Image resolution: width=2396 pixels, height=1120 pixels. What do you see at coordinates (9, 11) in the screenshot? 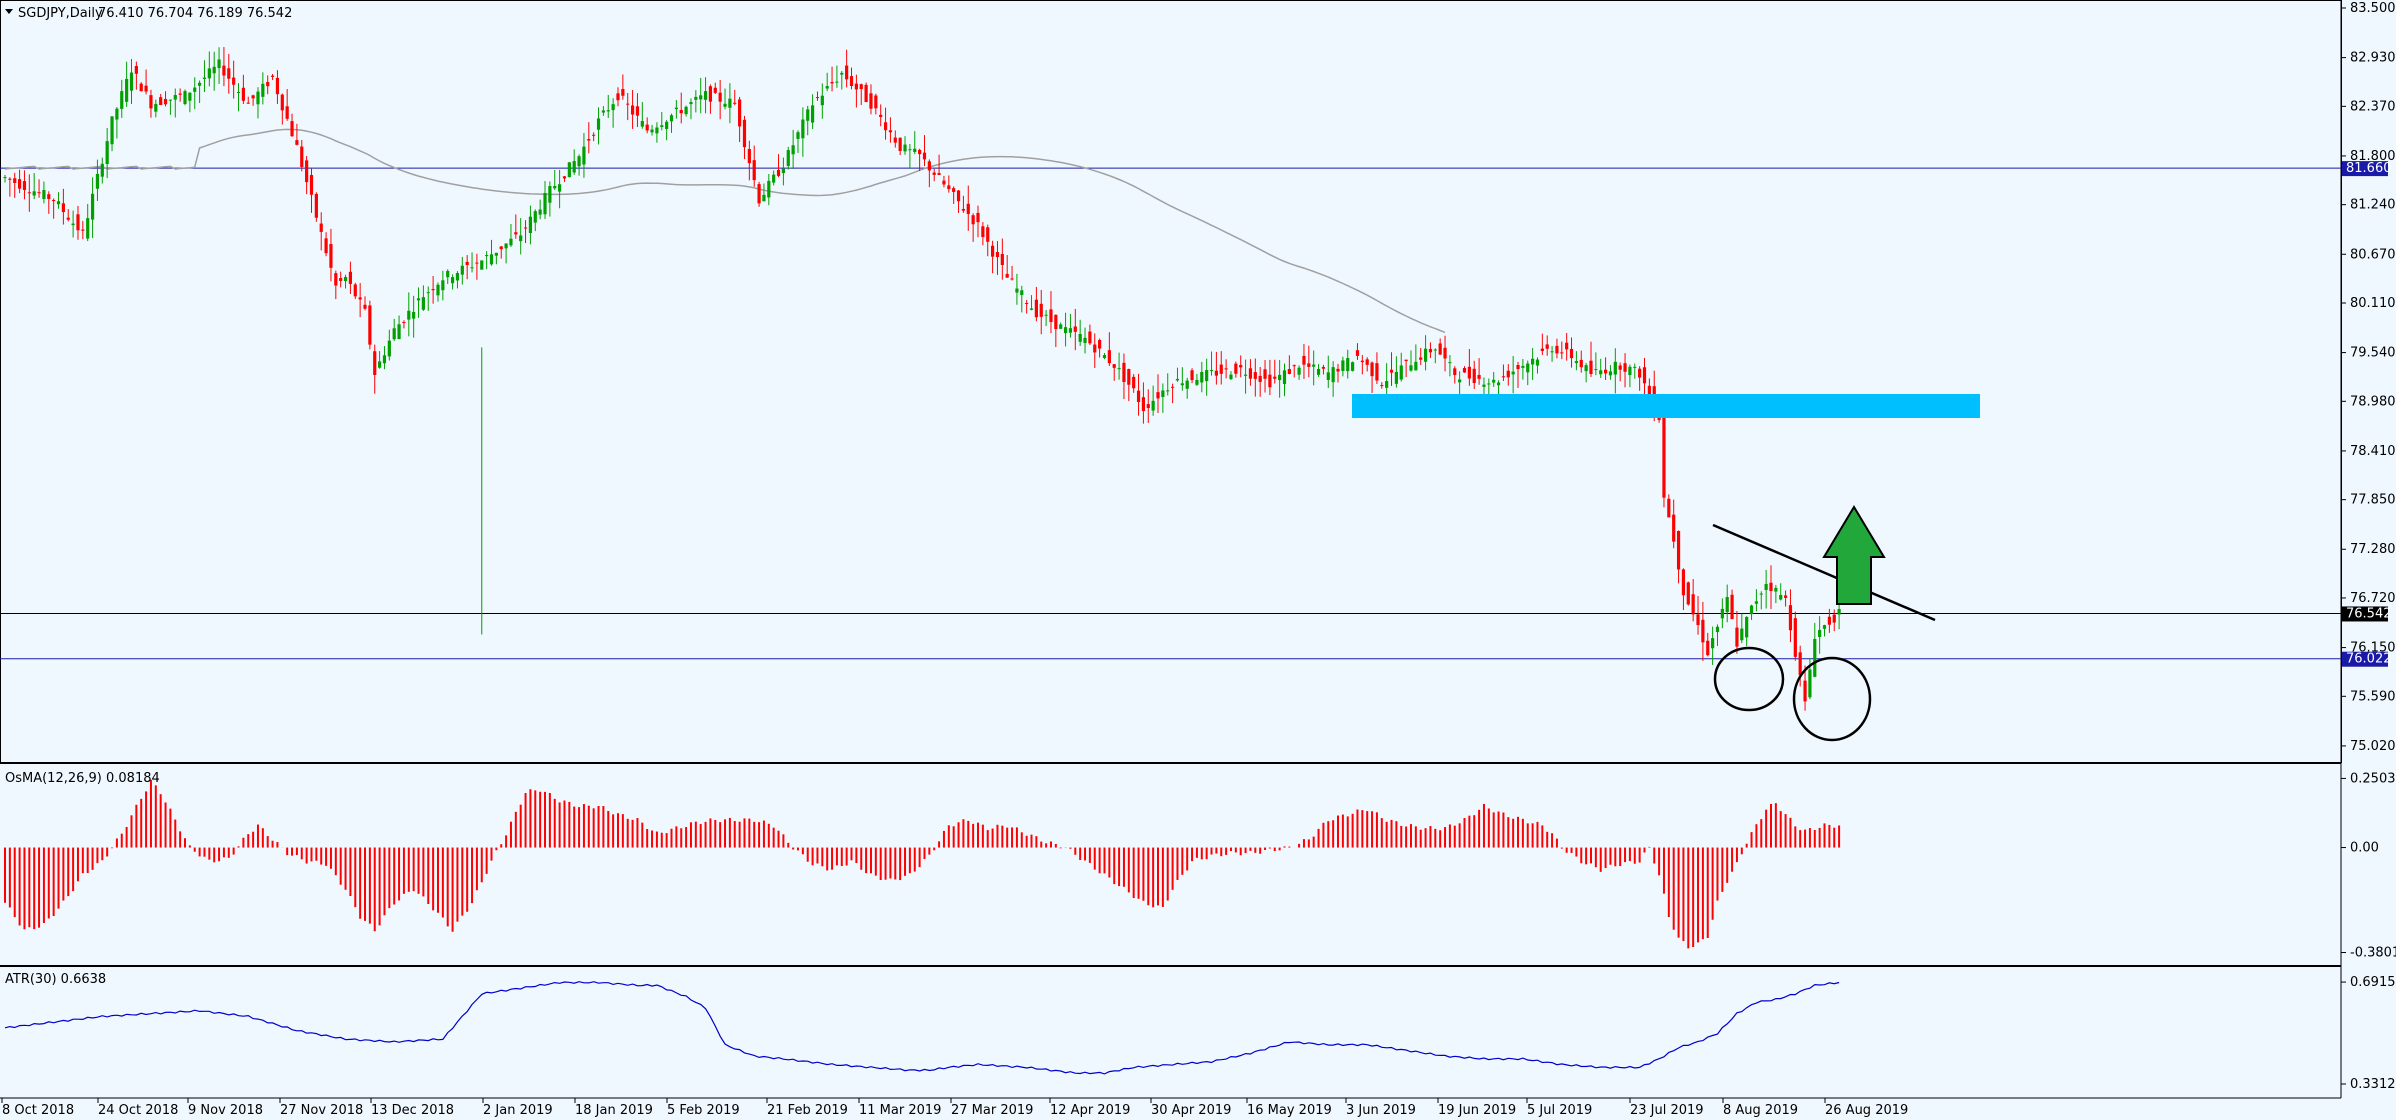
I see `collapse-triangle-icon` at bounding box center [9, 11].